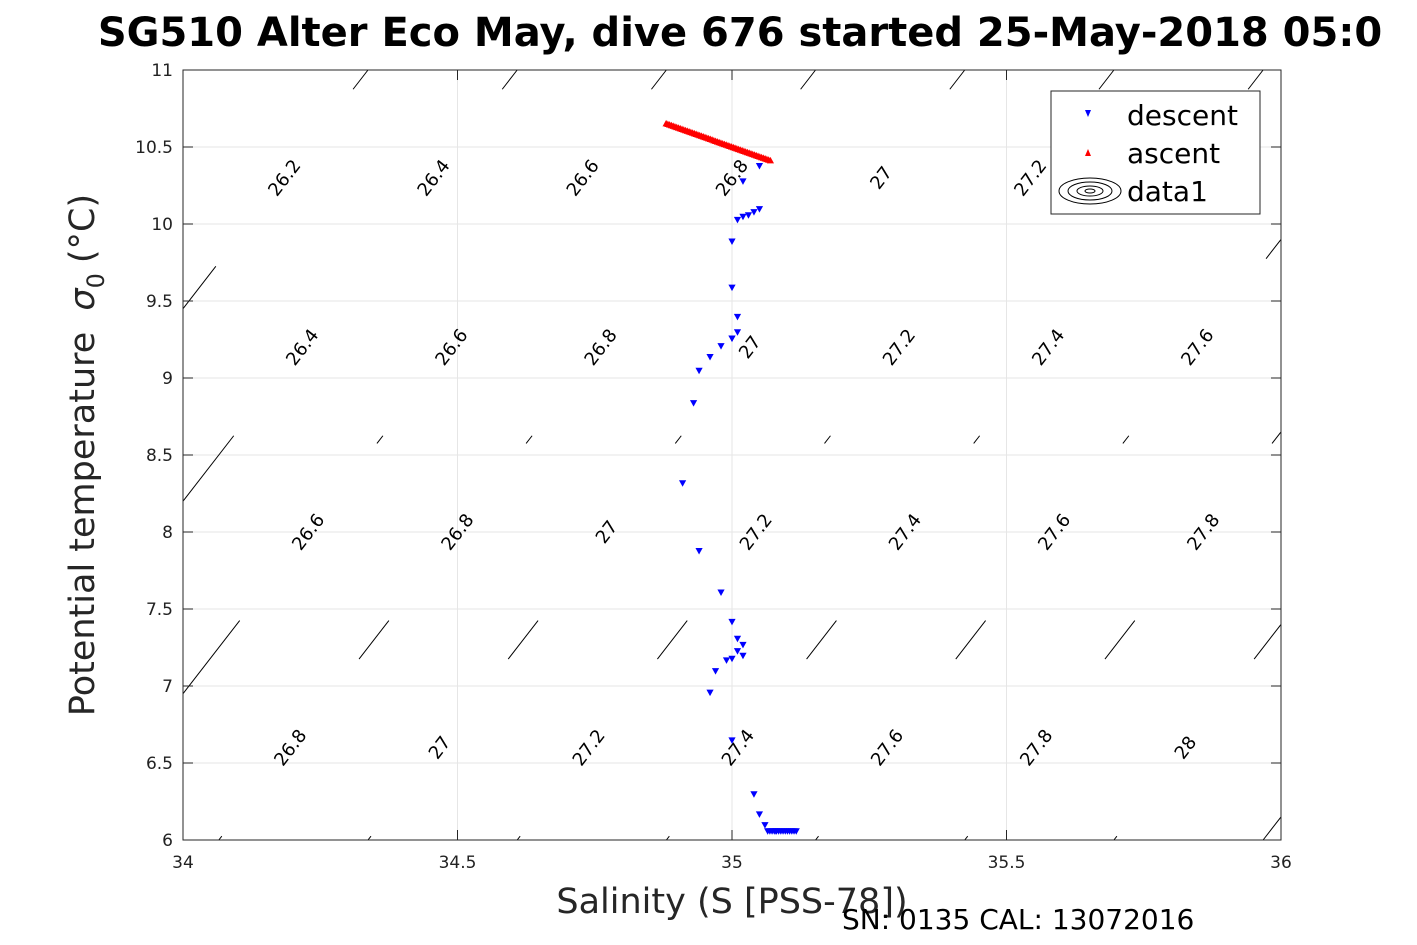 Image resolution: width=1417 pixels, height=945 pixels. I want to click on y-axis-label-subscript: 0, so click(96, 280).